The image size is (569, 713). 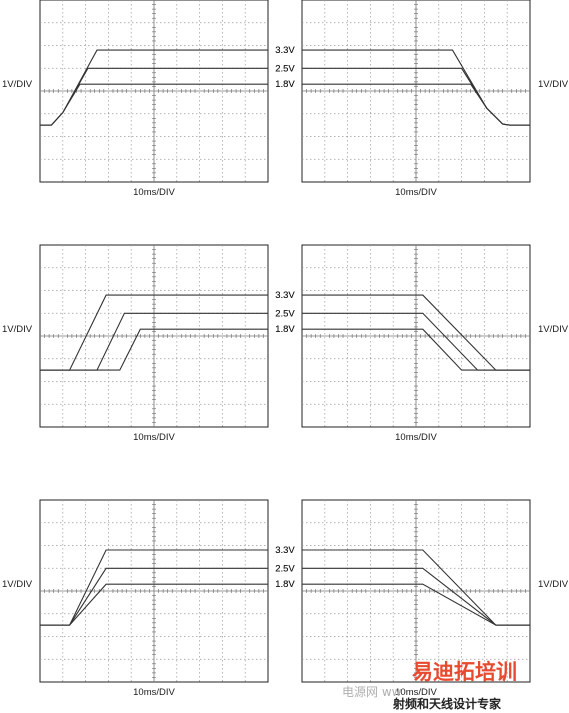 I want to click on watermark-tagline: 射频和天线设计专家, so click(x=447, y=703).